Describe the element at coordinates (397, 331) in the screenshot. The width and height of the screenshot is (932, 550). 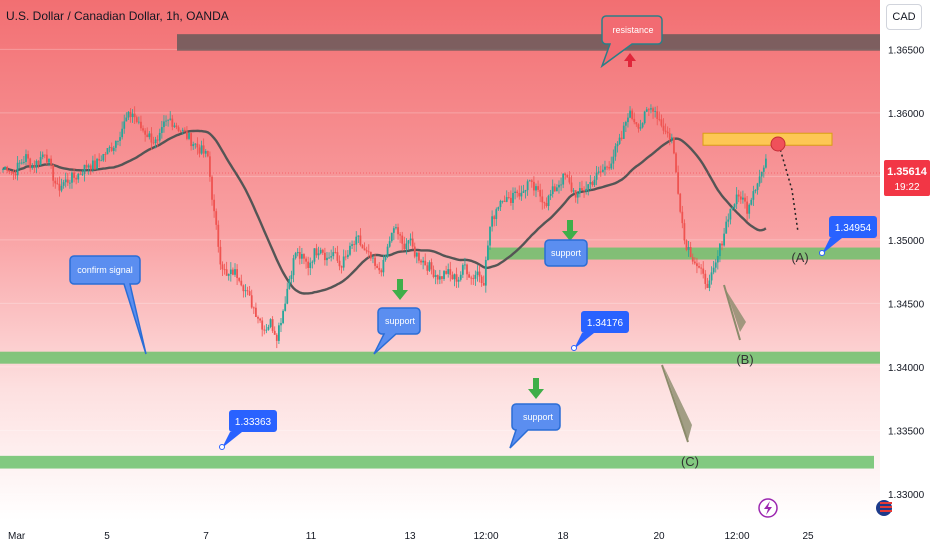
I see `callout-support-1: support` at that location.